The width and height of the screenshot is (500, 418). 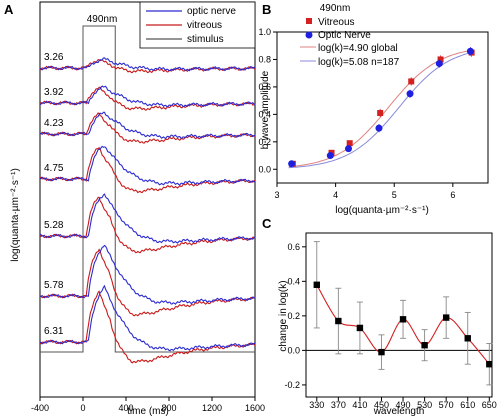 What do you see at coordinates (338, 405) in the screenshot?
I see `panel-c-x-tick-label: 370` at bounding box center [338, 405].